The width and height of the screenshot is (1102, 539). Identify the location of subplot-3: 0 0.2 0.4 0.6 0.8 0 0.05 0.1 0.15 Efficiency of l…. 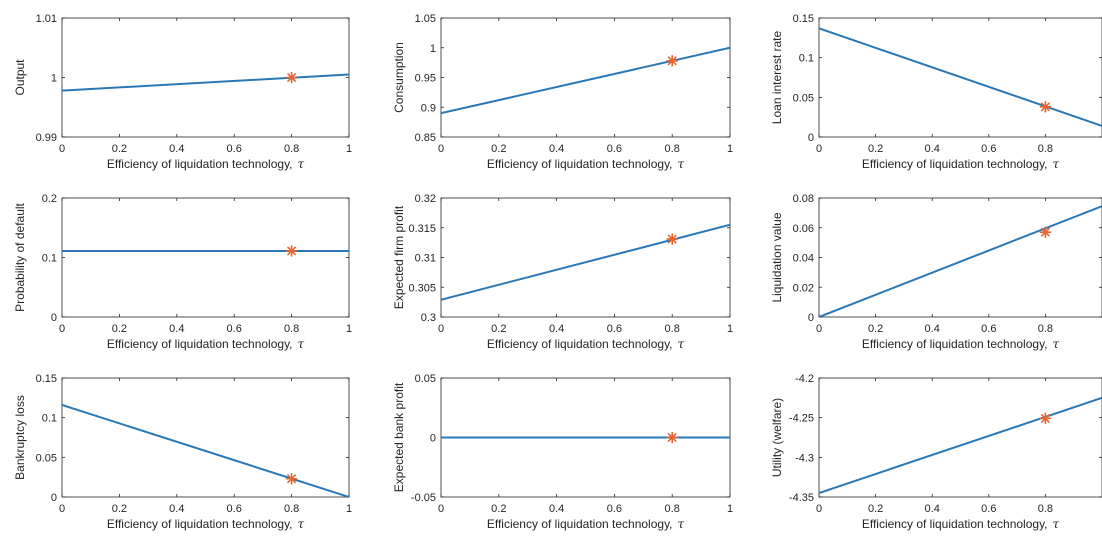
(936, 92).